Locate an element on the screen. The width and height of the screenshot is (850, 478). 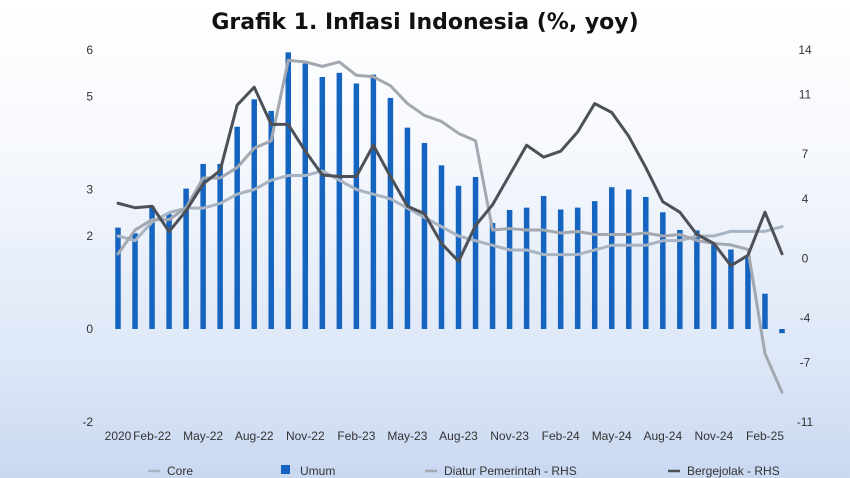
right-tick-label: -11 is located at coordinates (805, 422).